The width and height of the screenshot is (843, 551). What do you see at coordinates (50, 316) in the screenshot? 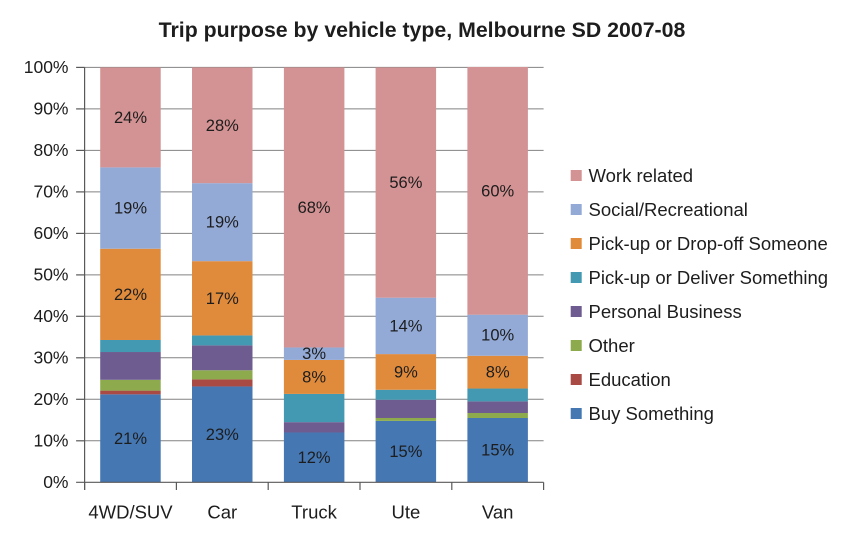
I see `svg-text: 40%` at bounding box center [50, 316].